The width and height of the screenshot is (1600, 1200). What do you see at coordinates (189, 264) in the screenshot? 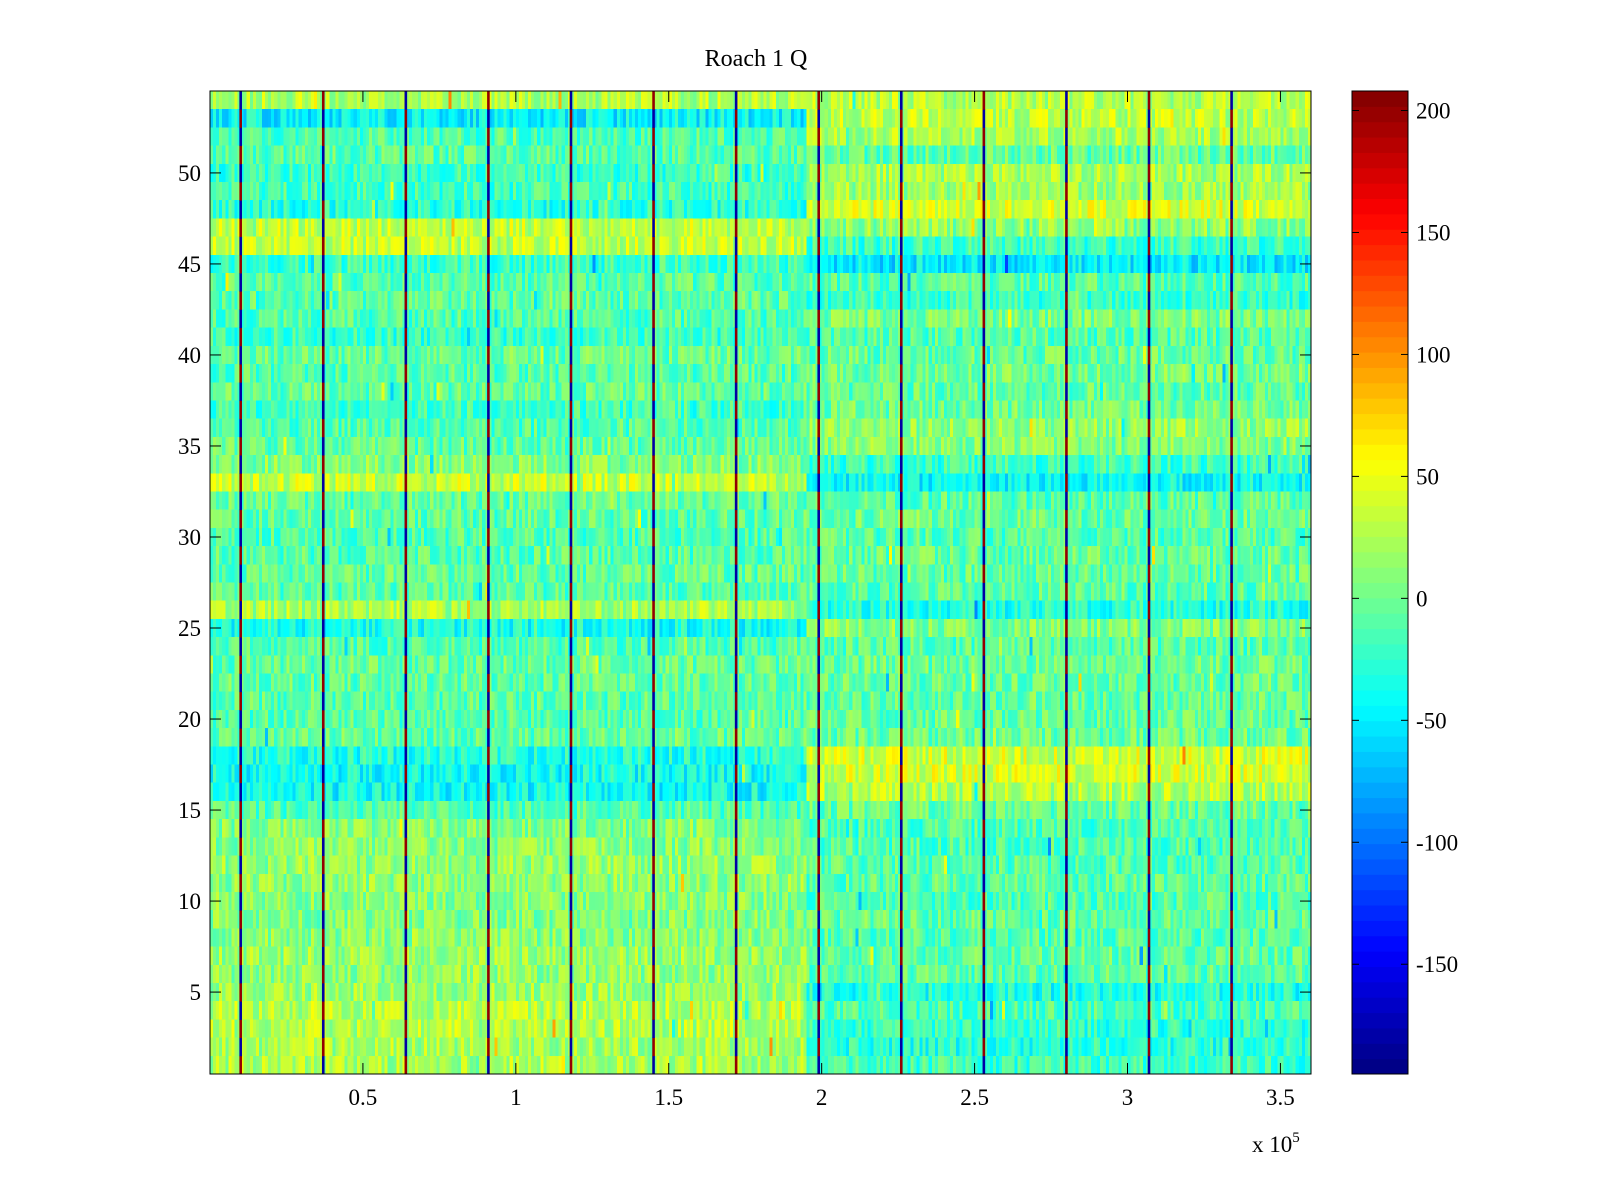
I see `y-tick-label: 45` at bounding box center [189, 264].